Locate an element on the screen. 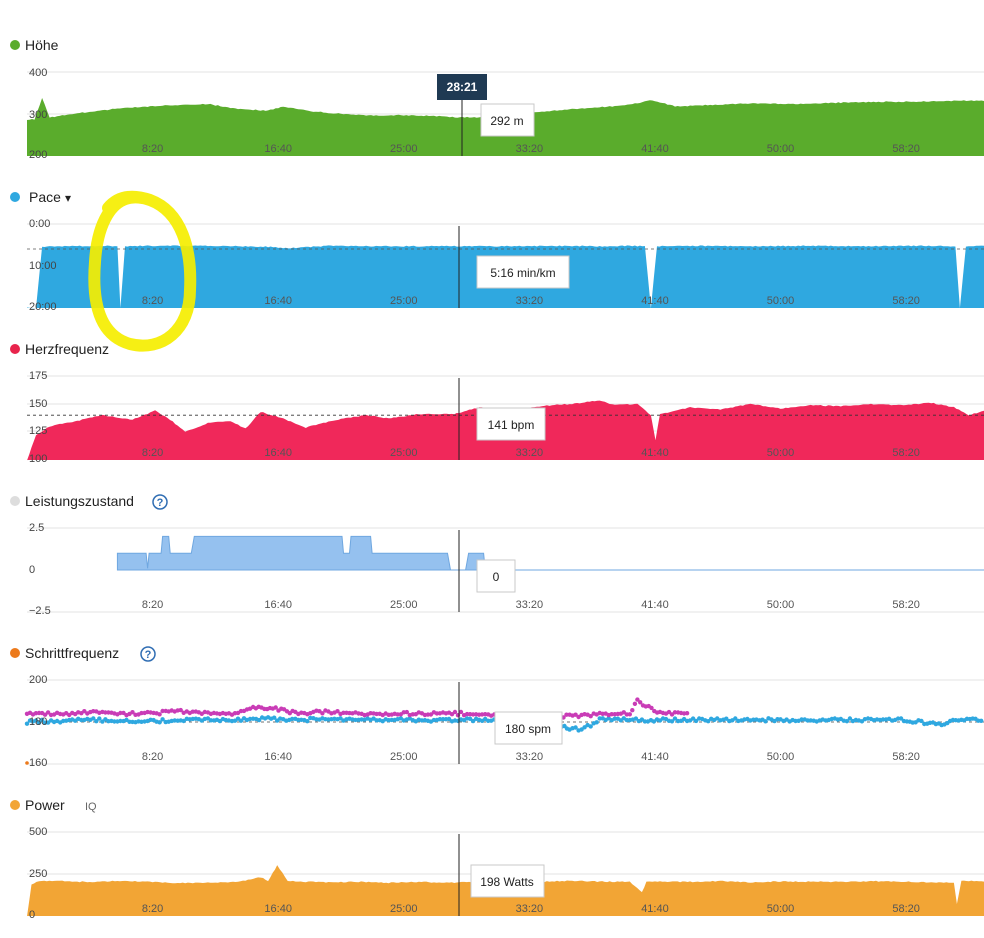 The width and height of the screenshot is (984, 938). cursor-time-badge: 28:21 is located at coordinates (462, 87).